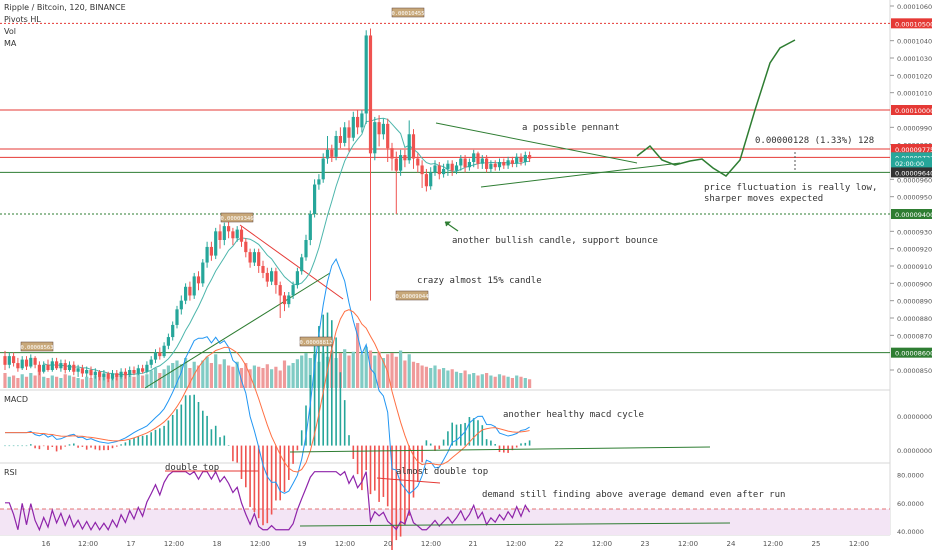 The image size is (932, 550). What do you see at coordinates (388, 544) in the screenshot?
I see `time-tick-label: 20` at bounding box center [388, 544].